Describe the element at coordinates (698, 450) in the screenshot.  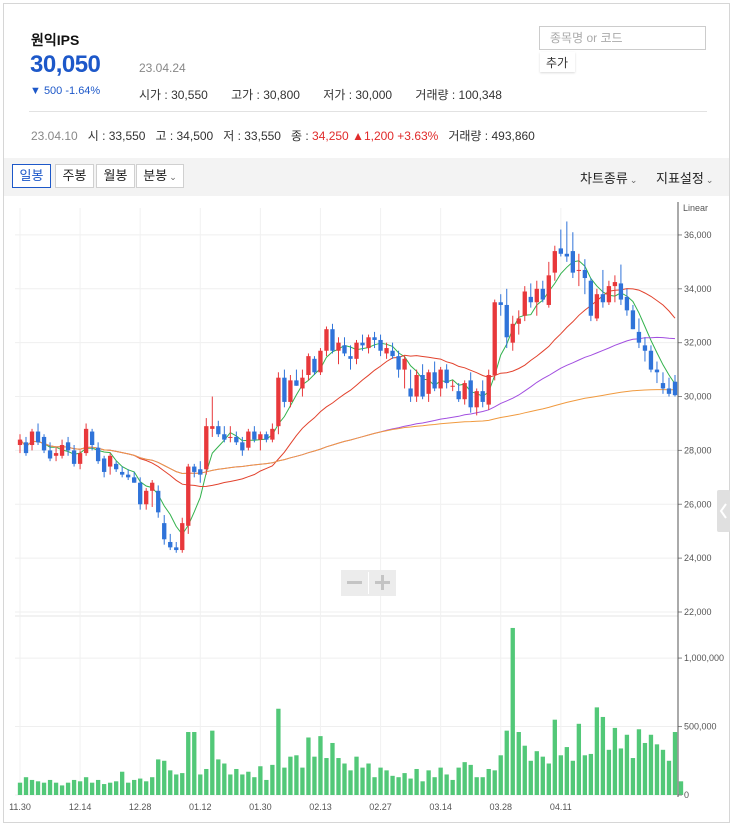
I see `price-tick-label: 28,000` at that location.